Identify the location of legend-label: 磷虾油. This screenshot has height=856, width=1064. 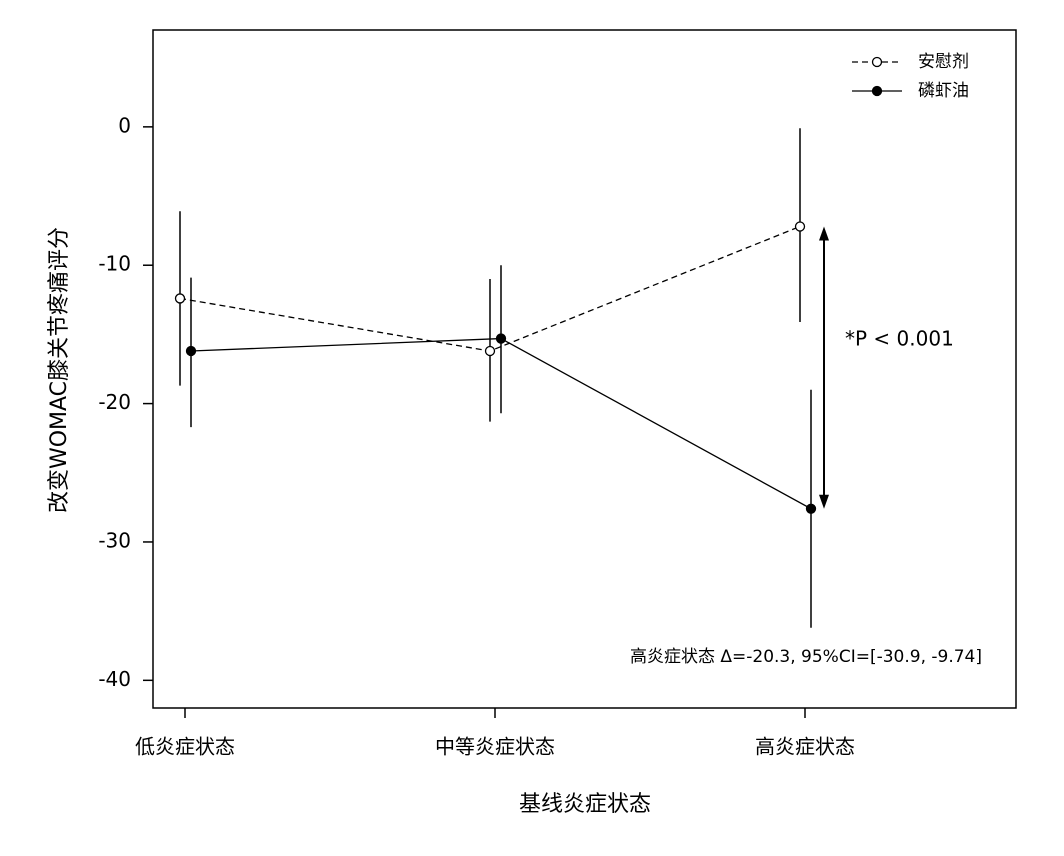
(943, 91).